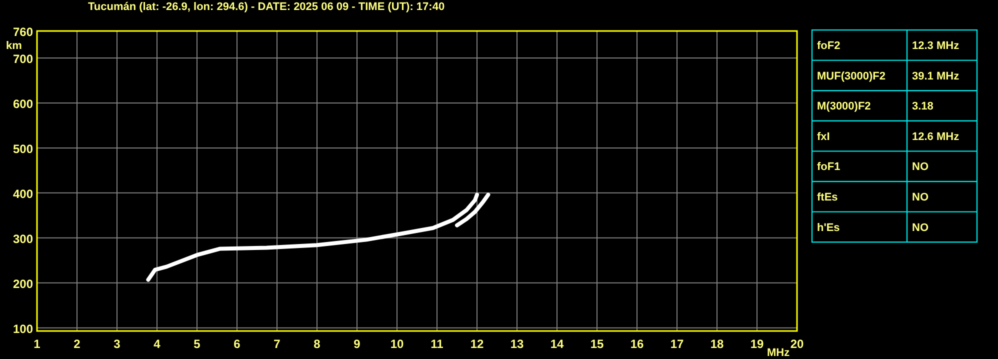 This screenshot has width=998, height=359. I want to click on y-tick-label: 700, so click(23, 59).